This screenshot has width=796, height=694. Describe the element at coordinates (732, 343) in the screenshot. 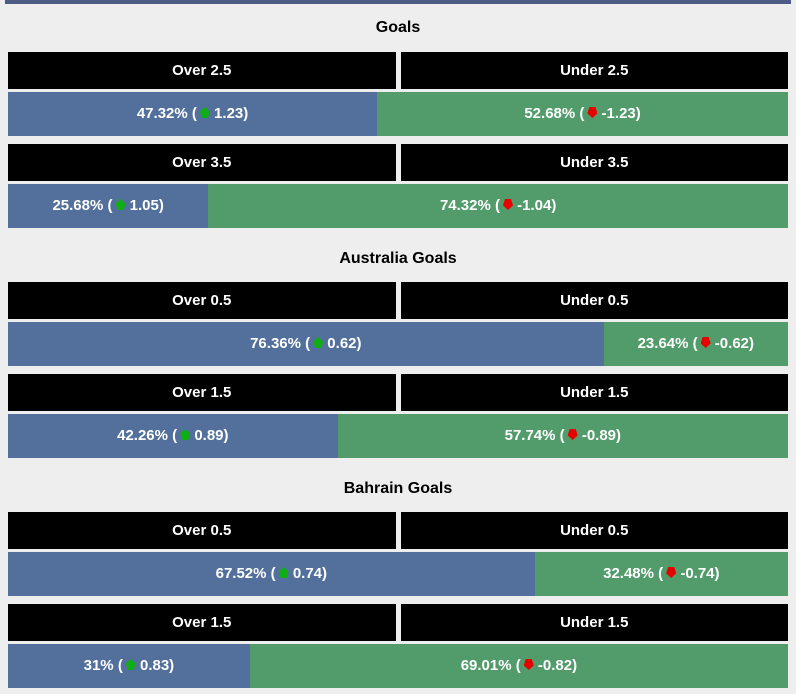

I see `under-bar-odds: -0.62)` at that location.